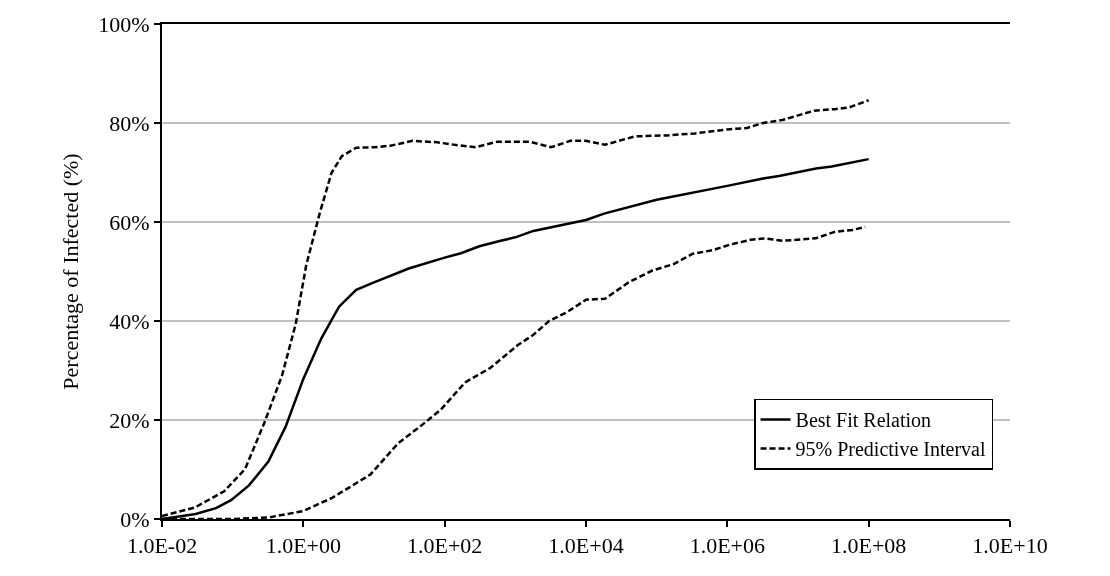  Describe the element at coordinates (890, 449) in the screenshot. I see `legend-label: 95% Predictive Interval` at that location.